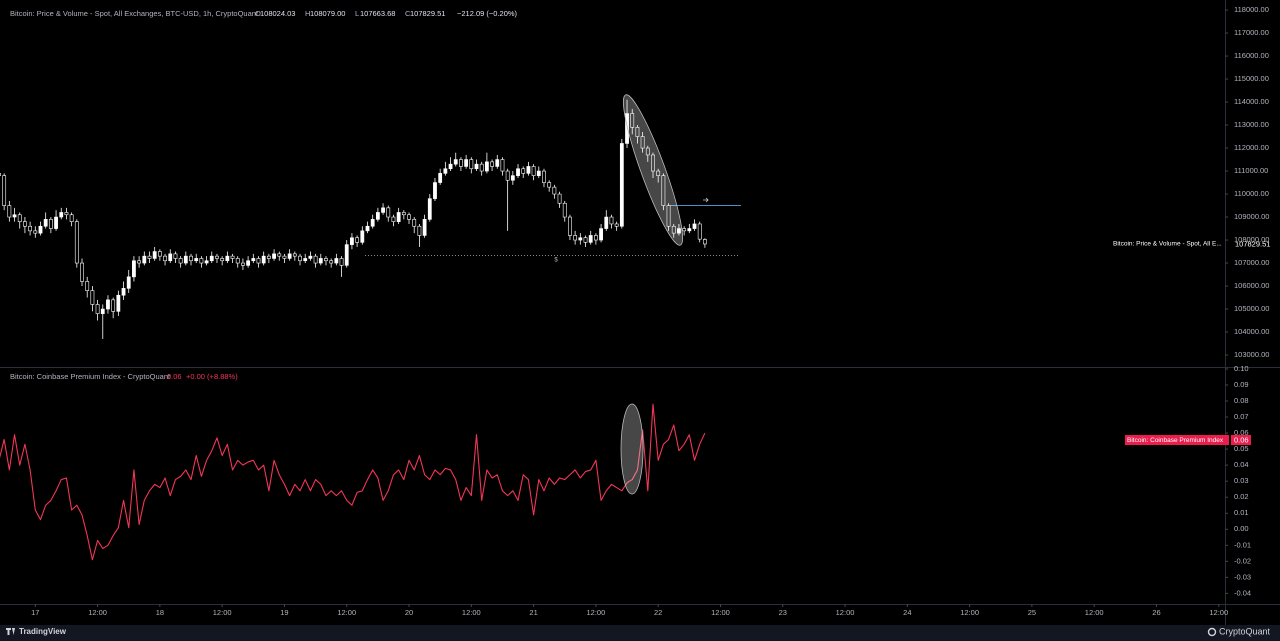 This screenshot has width=1280, height=641. Describe the element at coordinates (1251, 101) in the screenshot. I see `y-tick-label: 114000.00` at that location.